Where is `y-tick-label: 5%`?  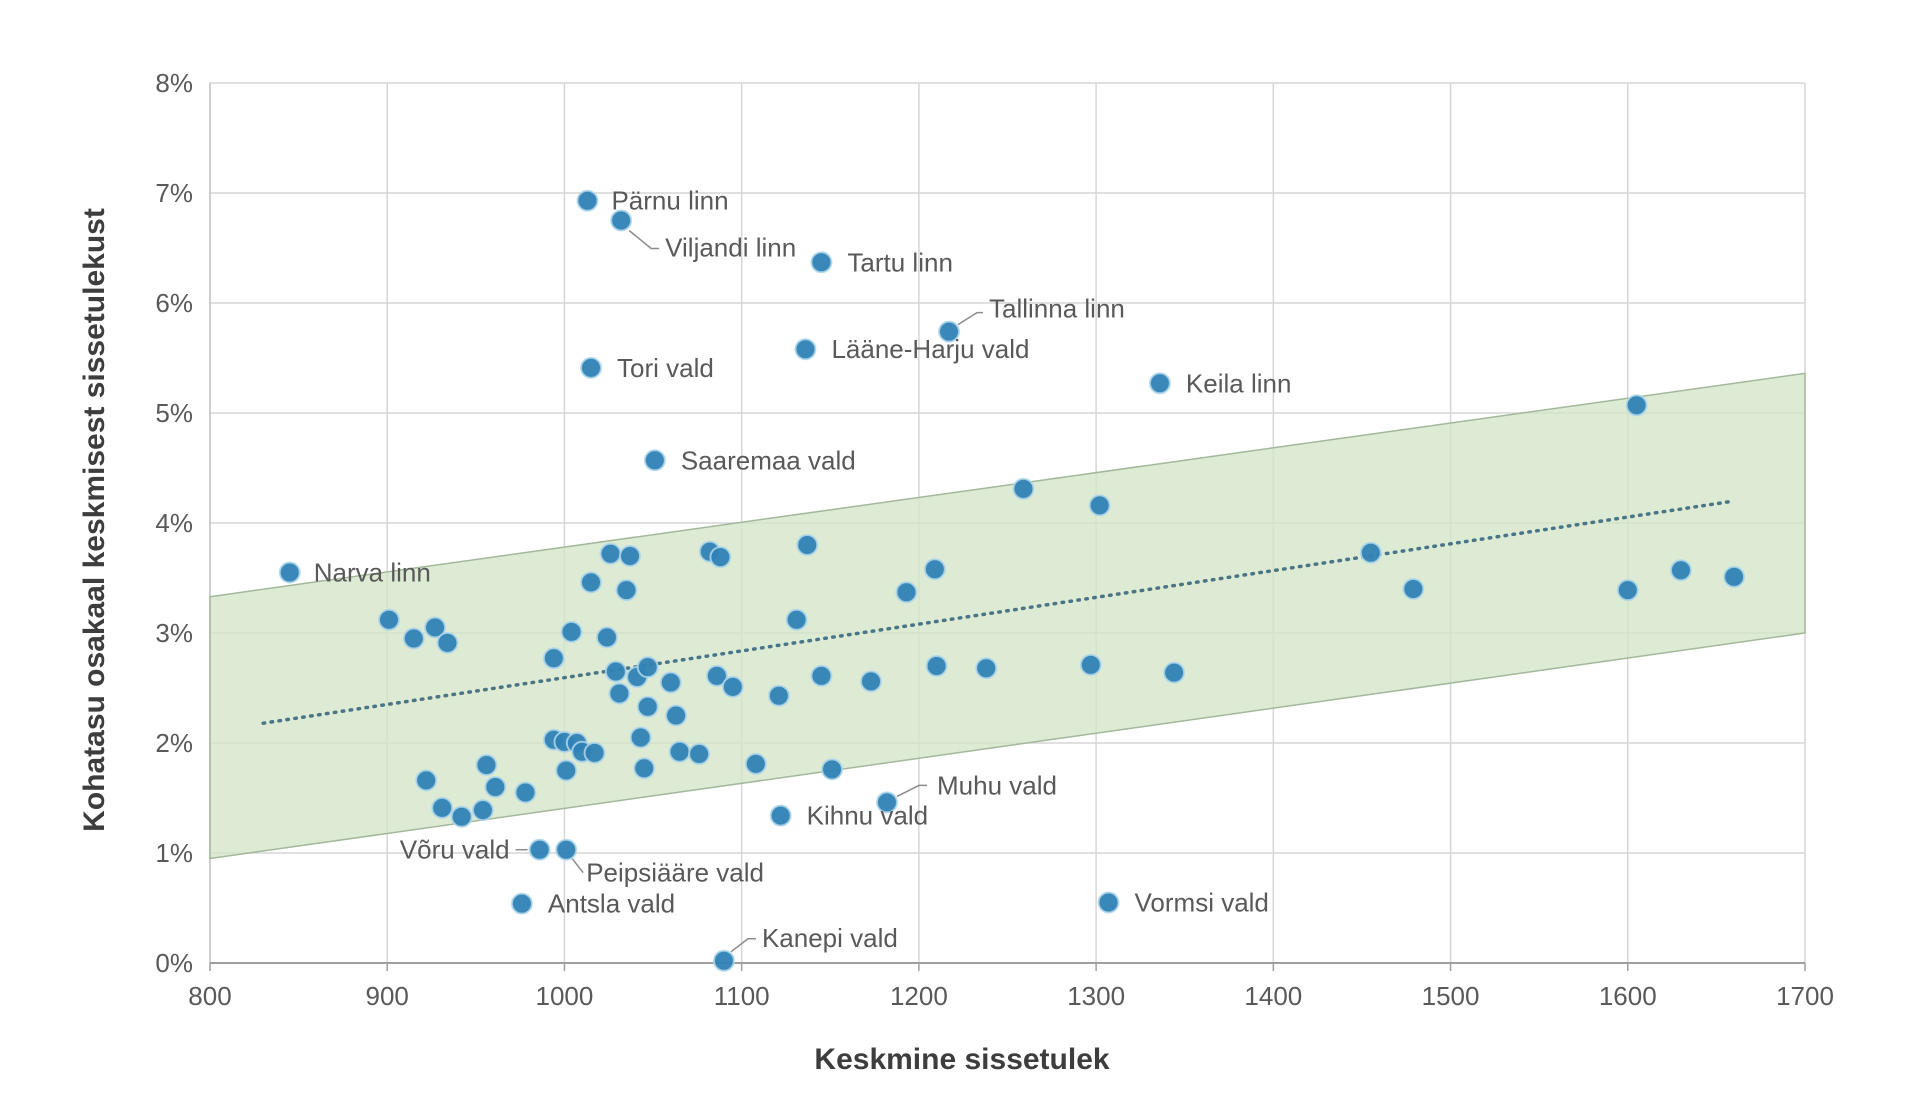 y-tick-label: 5% is located at coordinates (174, 413).